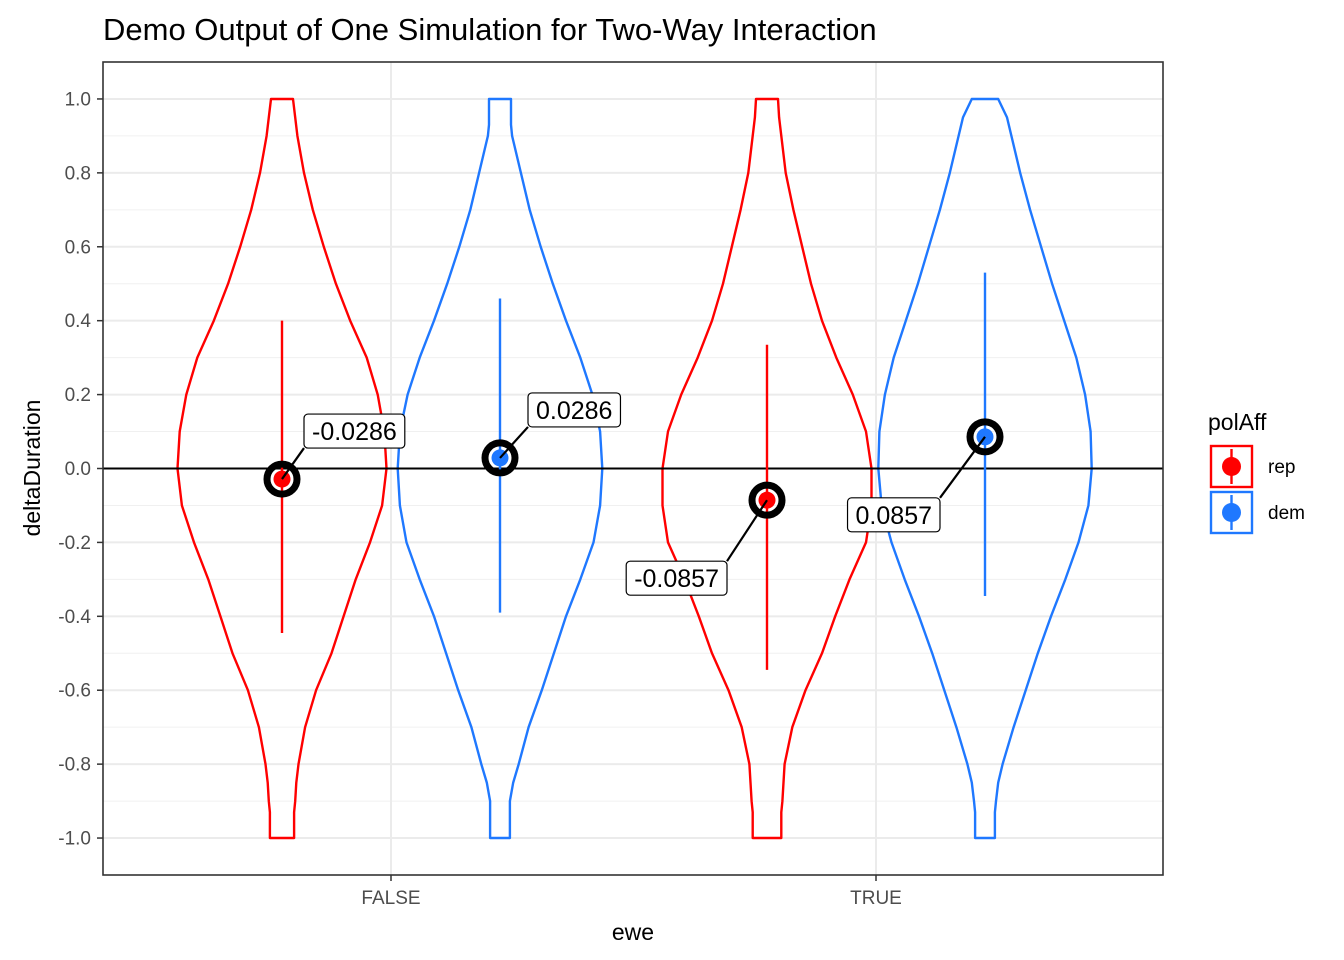 This screenshot has height=960, width=1344. What do you see at coordinates (633, 932) in the screenshot?
I see `x-axis-title: ewe` at bounding box center [633, 932].